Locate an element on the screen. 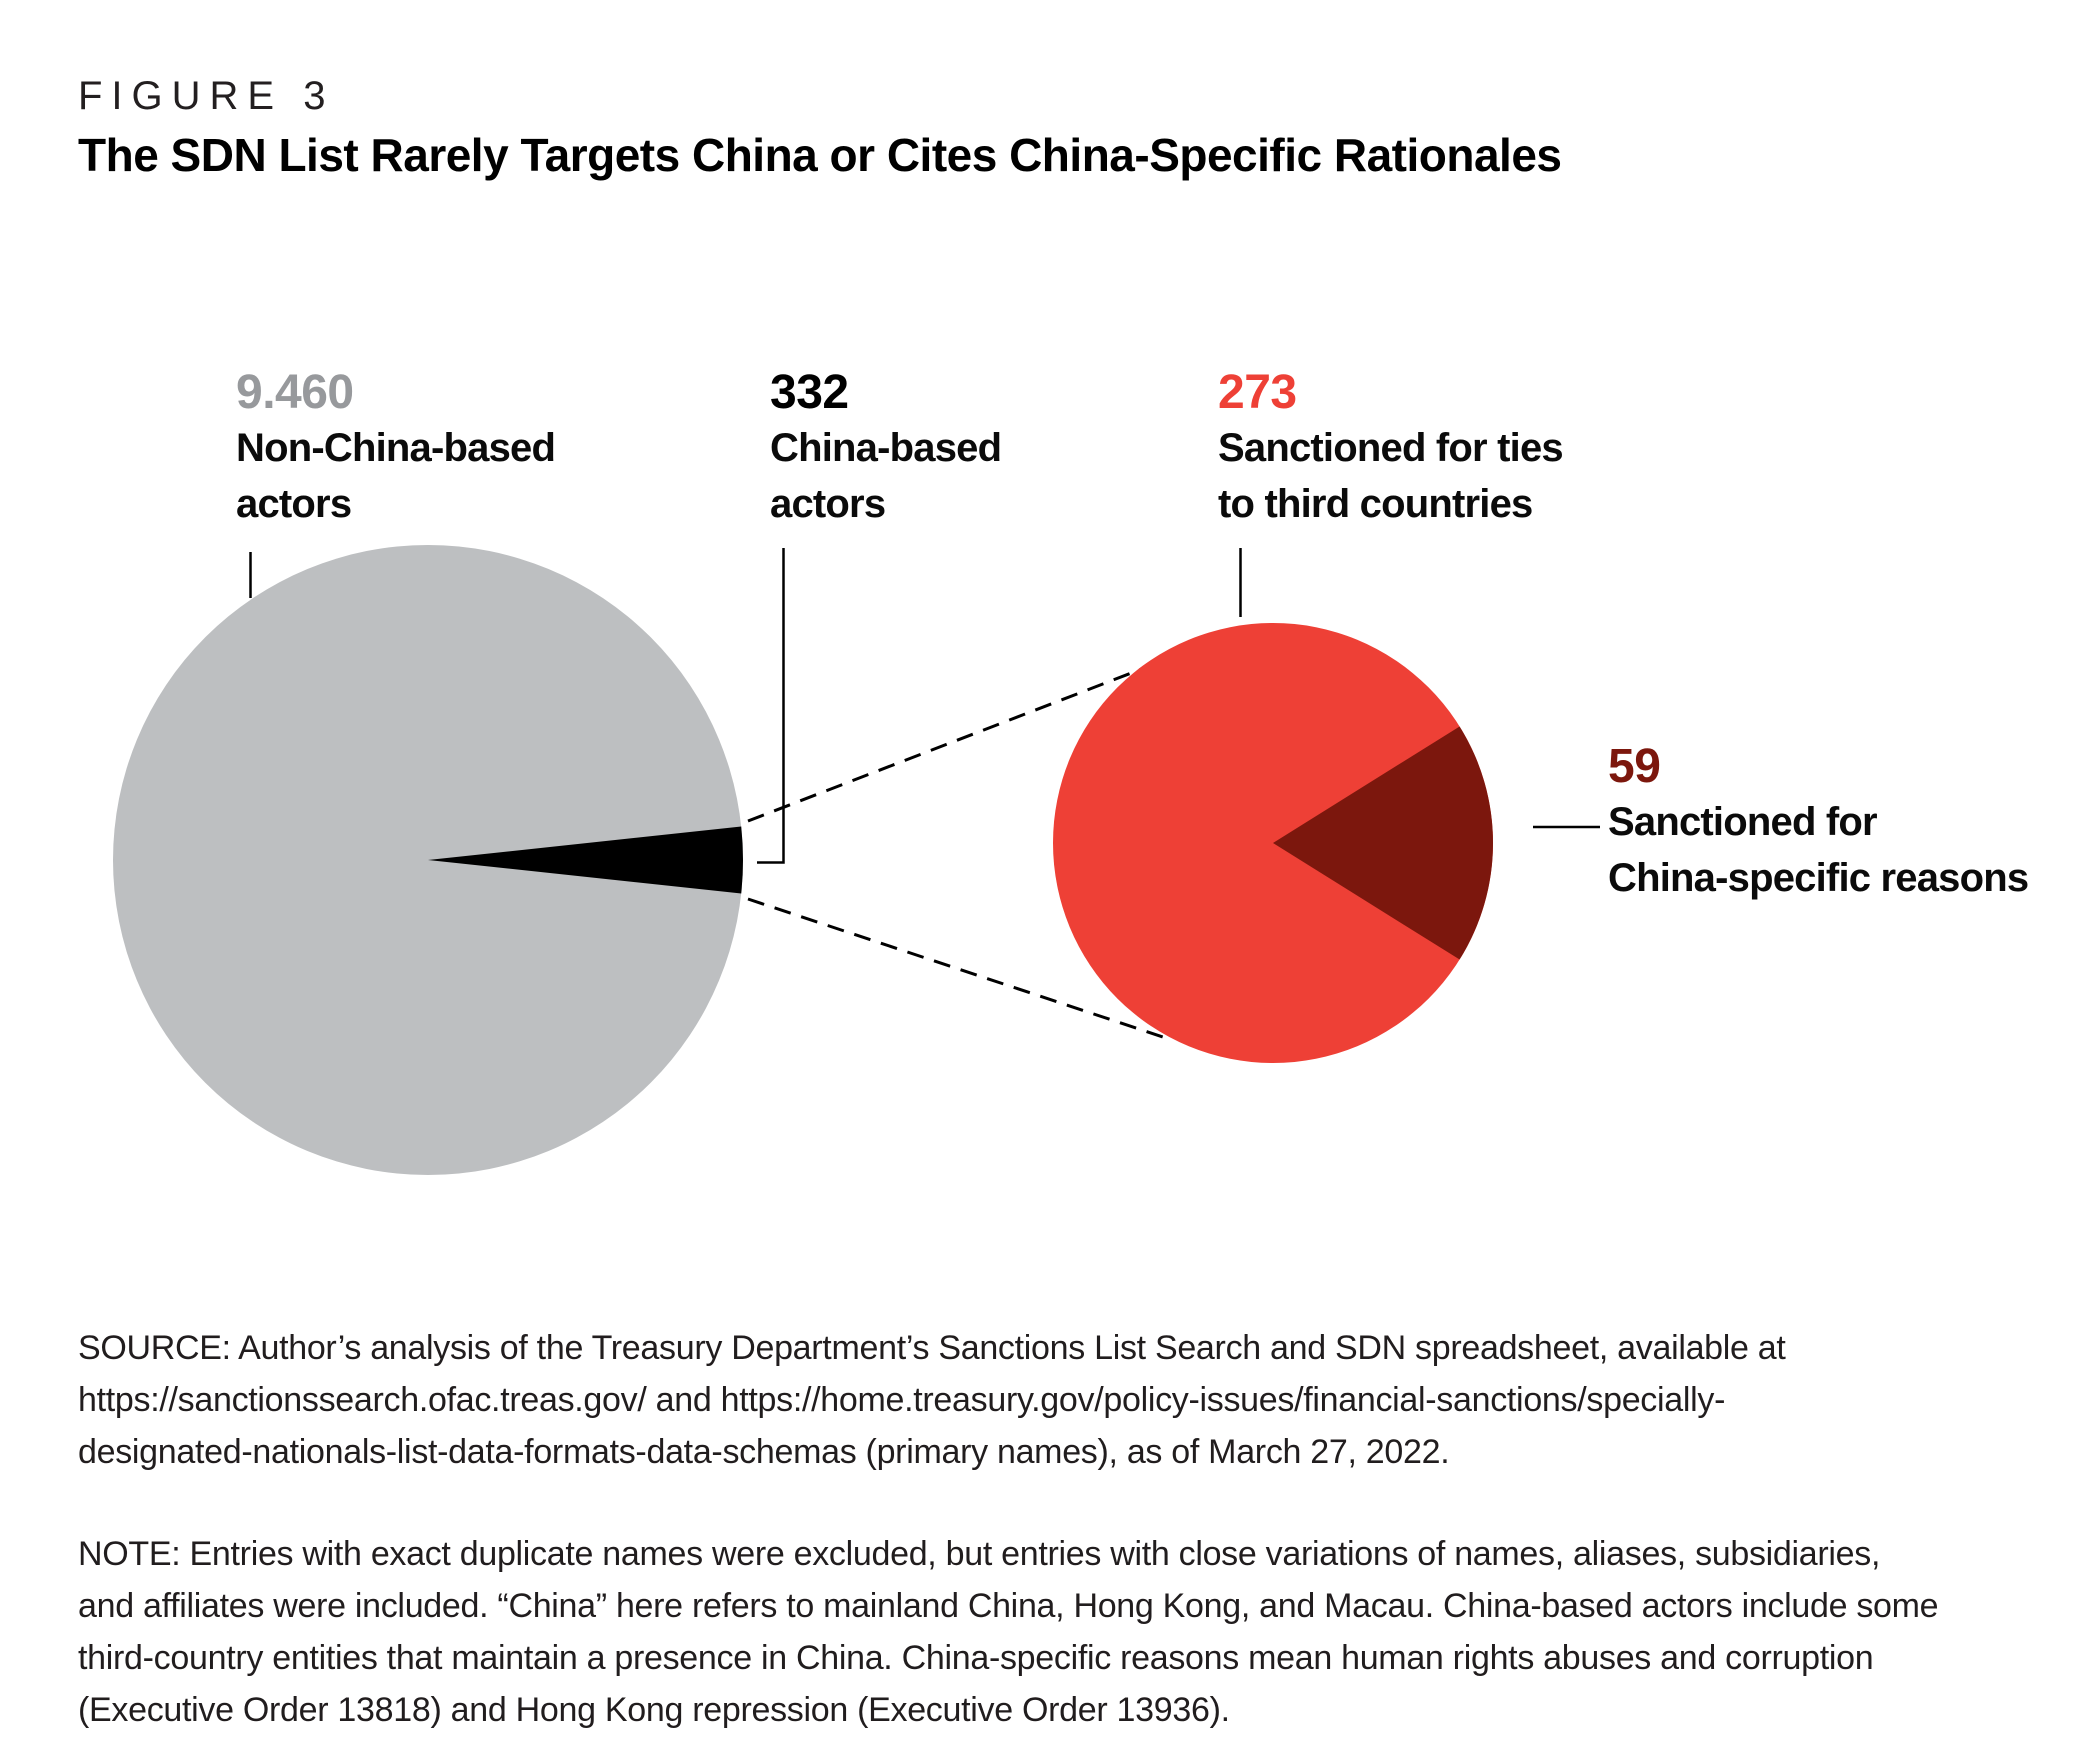 The image size is (2084, 1746). callout-china-specific: 59 Sanctioned for China-specific reasons is located at coordinates (1818, 823).